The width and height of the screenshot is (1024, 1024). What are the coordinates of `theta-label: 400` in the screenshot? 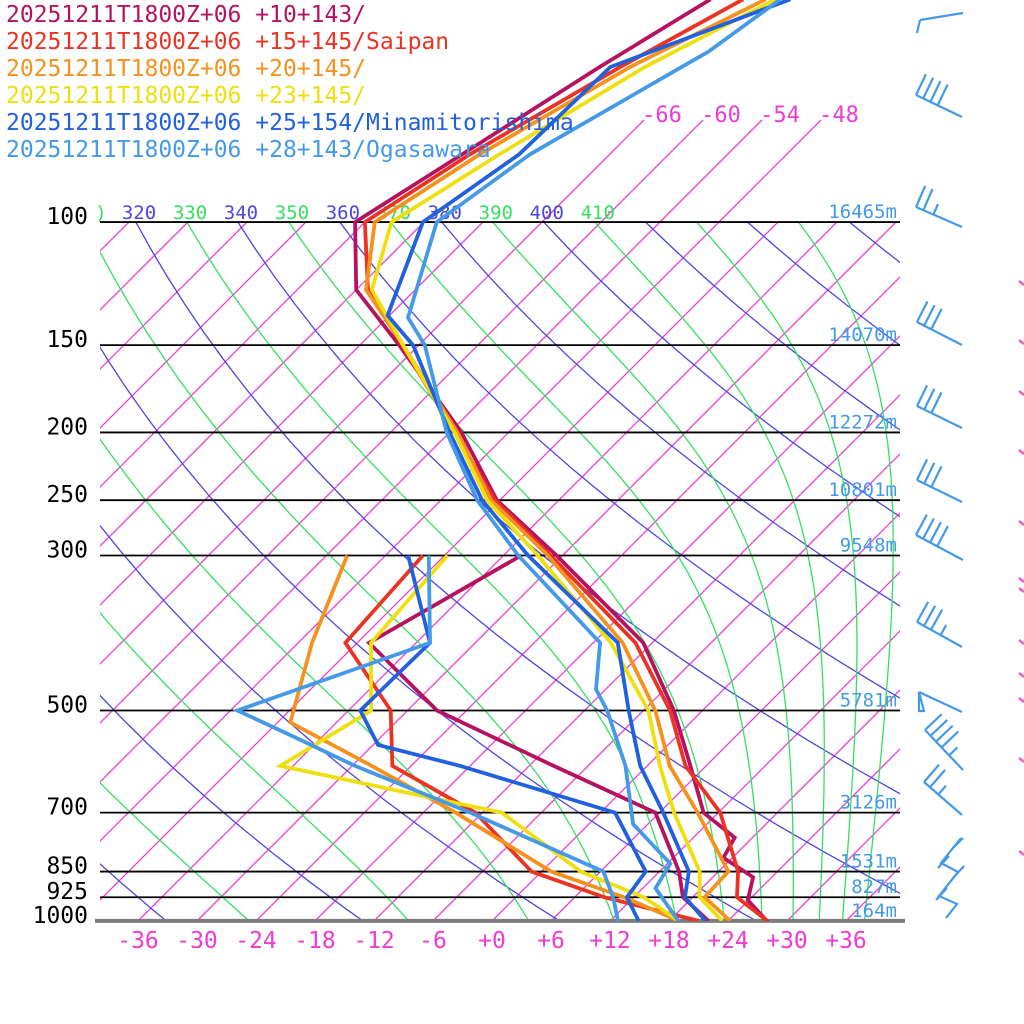 It's located at (547, 213).